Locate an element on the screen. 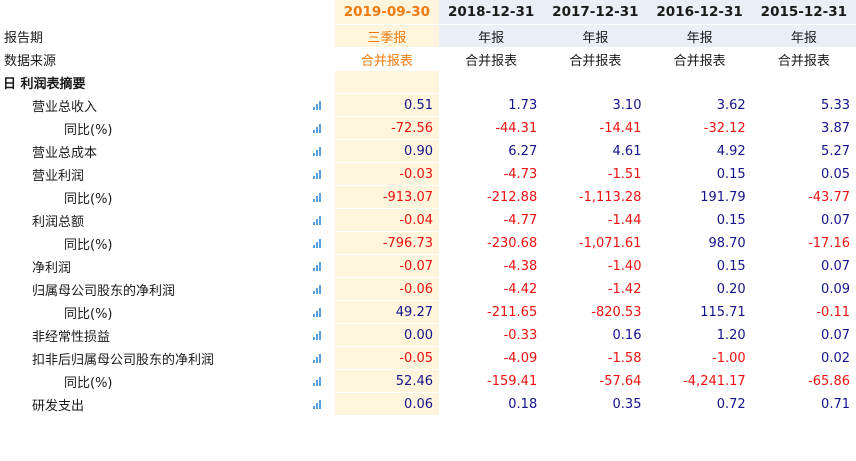 The height and width of the screenshot is (461, 856). row-label: 营业总收入 is located at coordinates (156, 105).